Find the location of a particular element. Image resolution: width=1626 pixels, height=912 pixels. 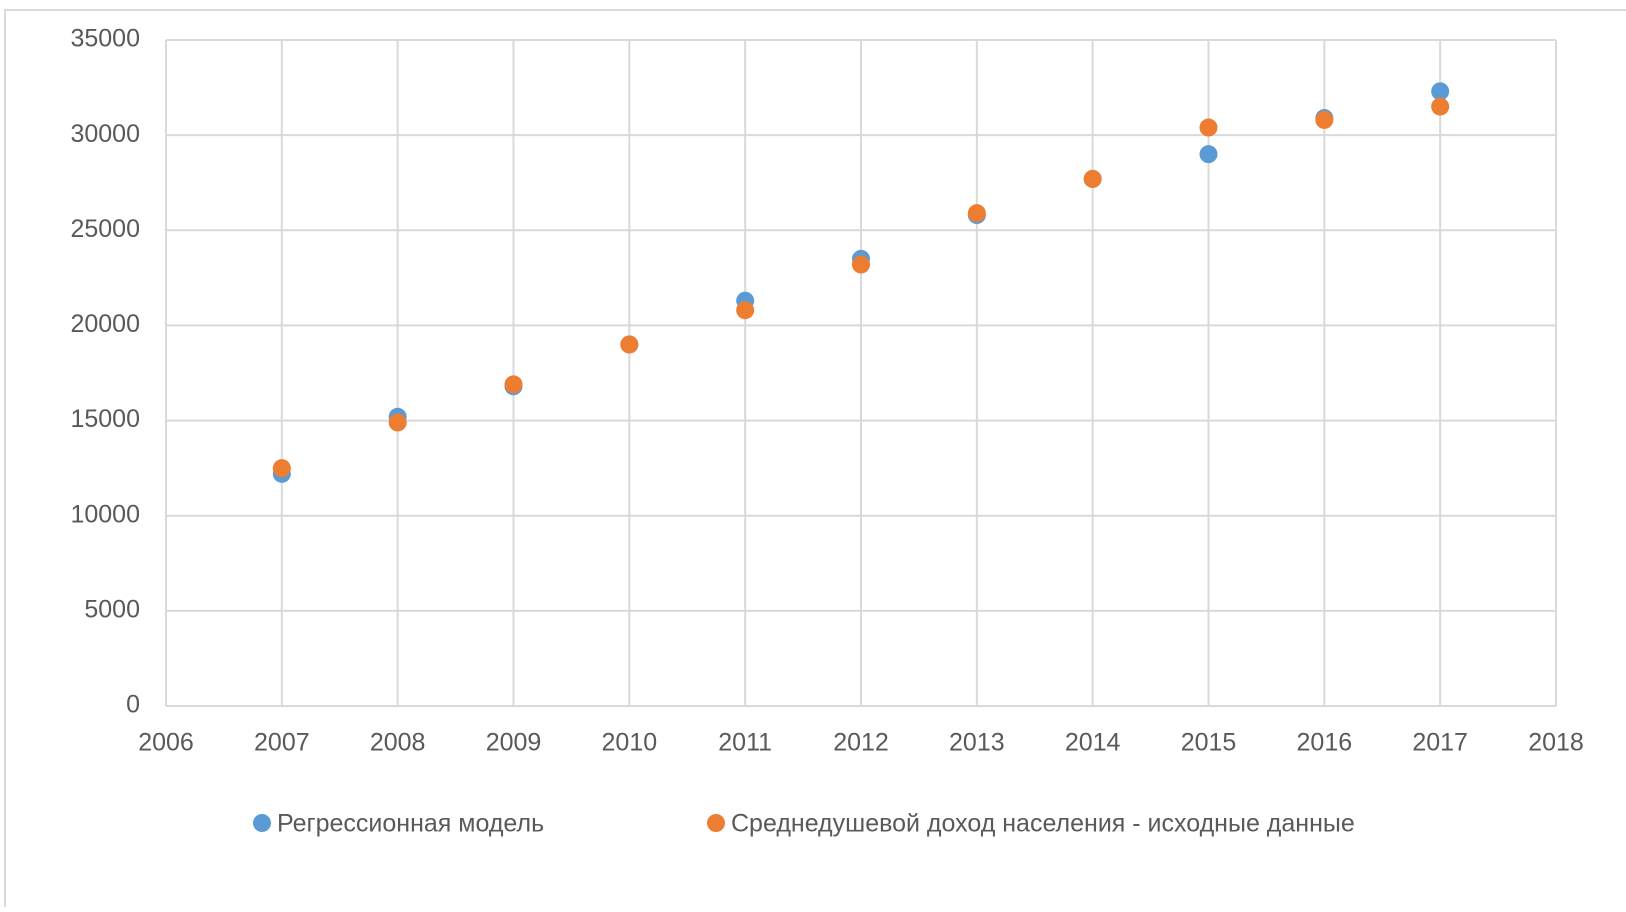

x-tick-label: 2009 is located at coordinates (514, 743).